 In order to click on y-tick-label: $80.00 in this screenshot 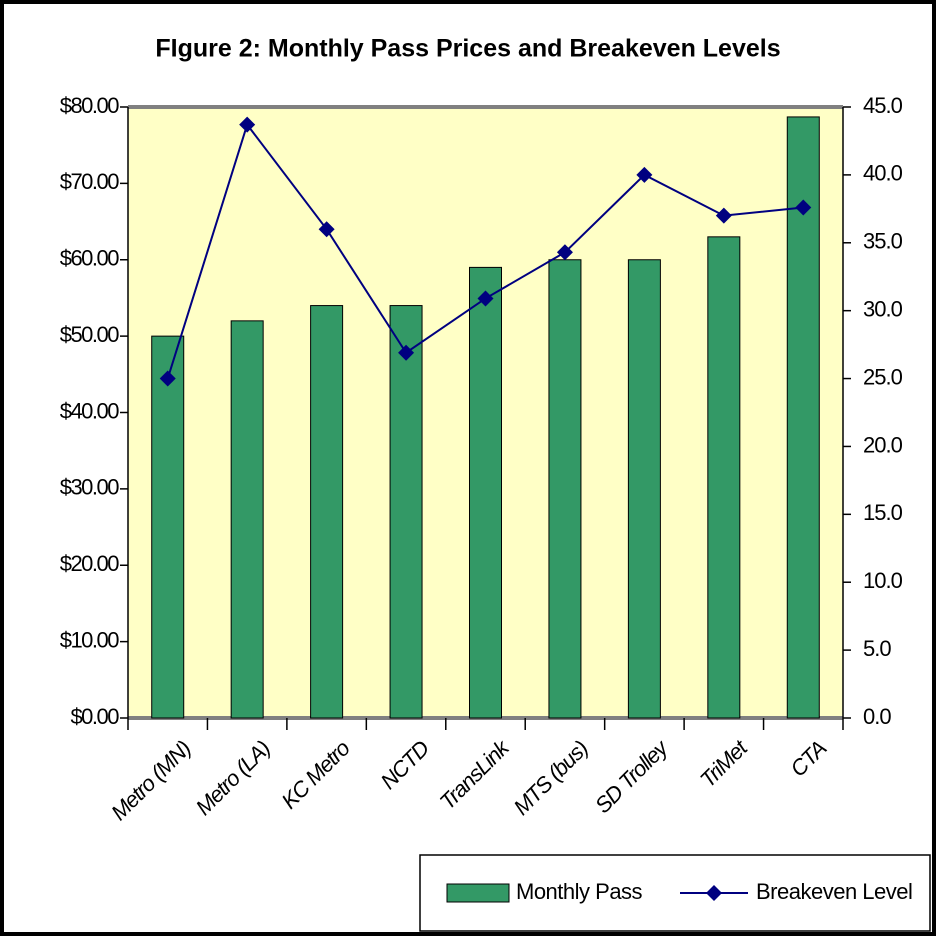, I will do `click(90, 105)`.